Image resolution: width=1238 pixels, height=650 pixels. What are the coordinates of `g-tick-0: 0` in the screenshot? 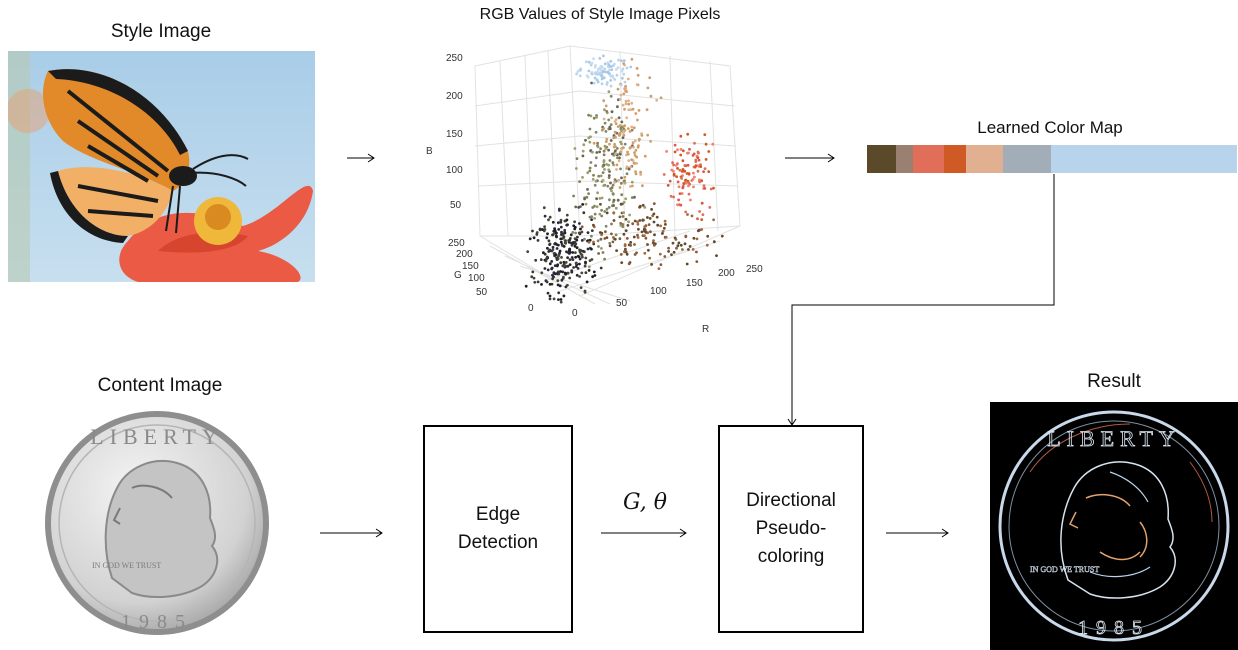 It's located at (531, 308).